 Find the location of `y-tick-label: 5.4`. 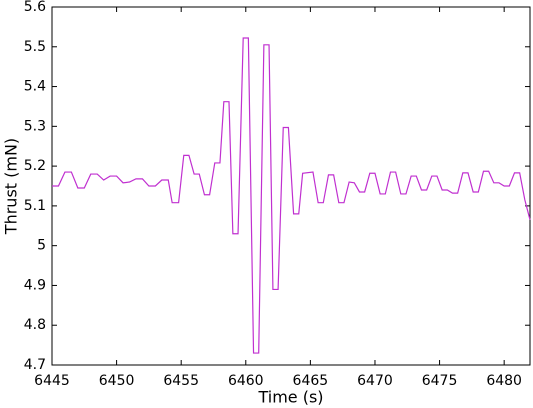

y-tick-label: 5.4 is located at coordinates (35, 87).